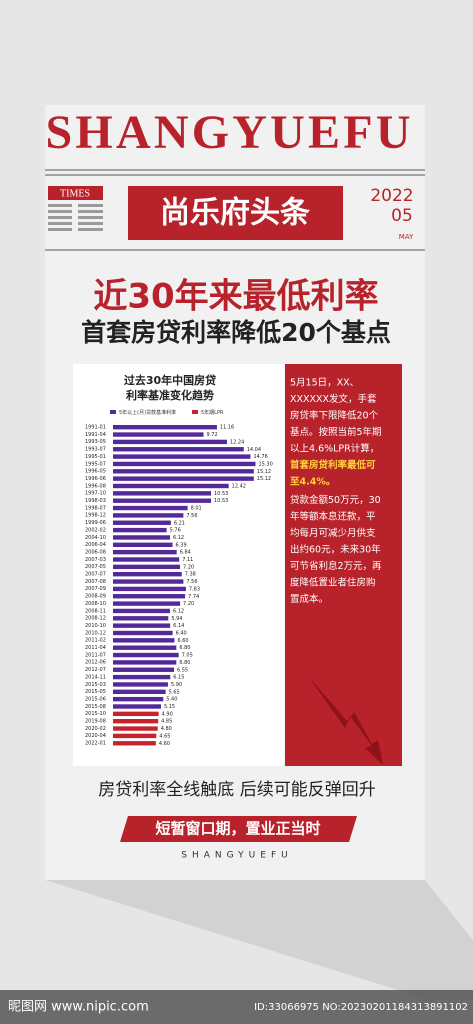 This screenshot has height=1024, width=473. I want to click on note-line: 度降低置业者住房购, so click(333, 583).